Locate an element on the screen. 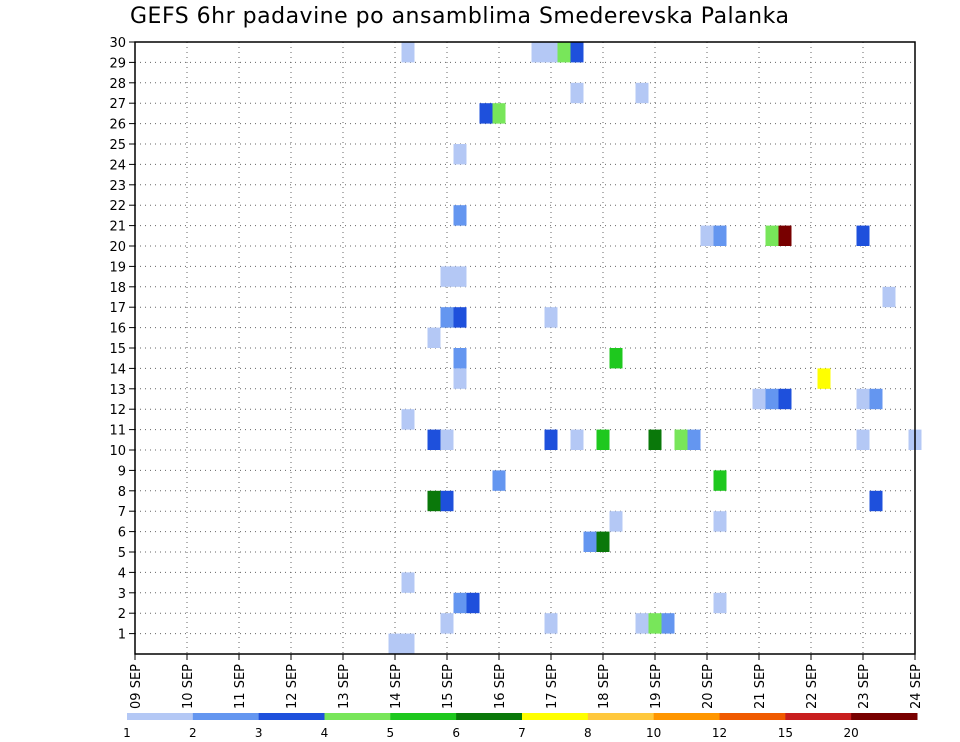 The width and height of the screenshot is (960, 742). legend-label: 7 is located at coordinates (522, 733).